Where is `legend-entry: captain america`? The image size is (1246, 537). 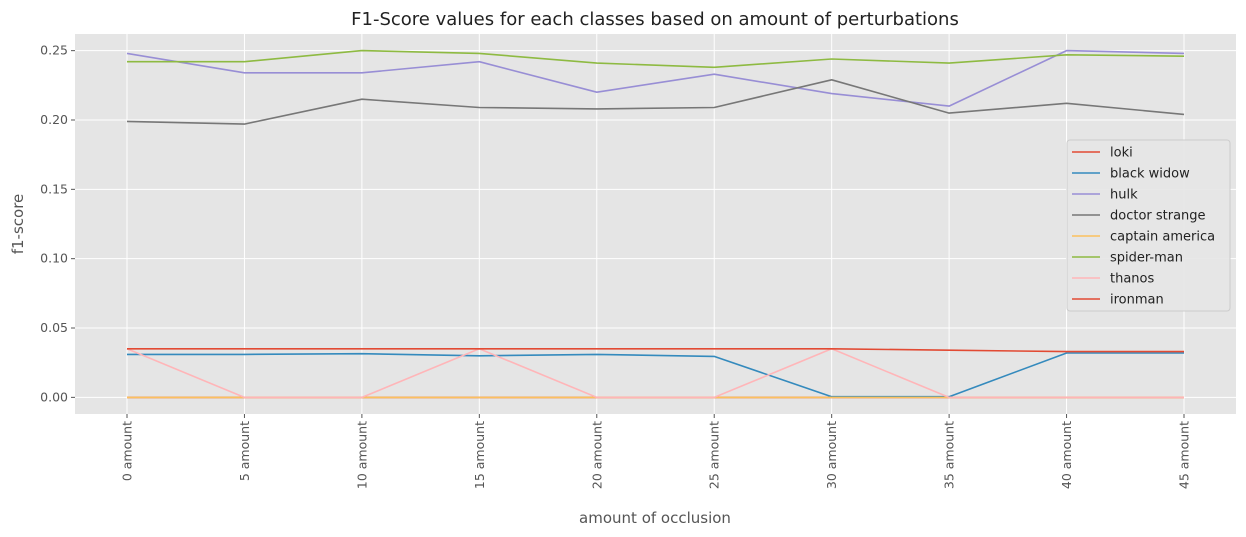 legend-entry: captain america is located at coordinates (1162, 237).